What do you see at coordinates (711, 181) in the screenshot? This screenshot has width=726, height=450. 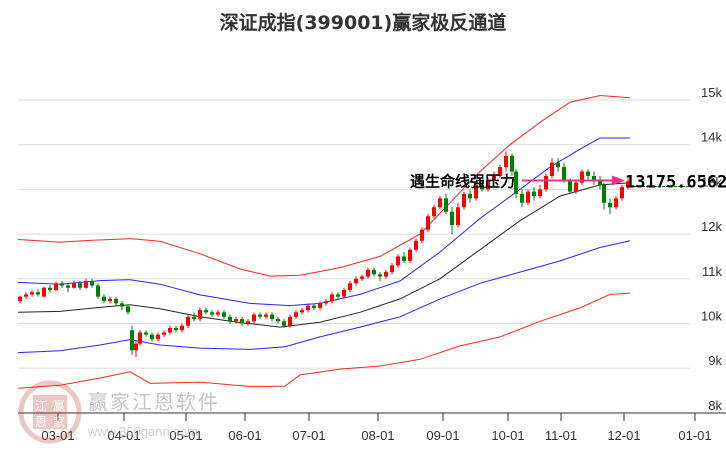 I see `y-tick-label: 13k` at bounding box center [711, 181].